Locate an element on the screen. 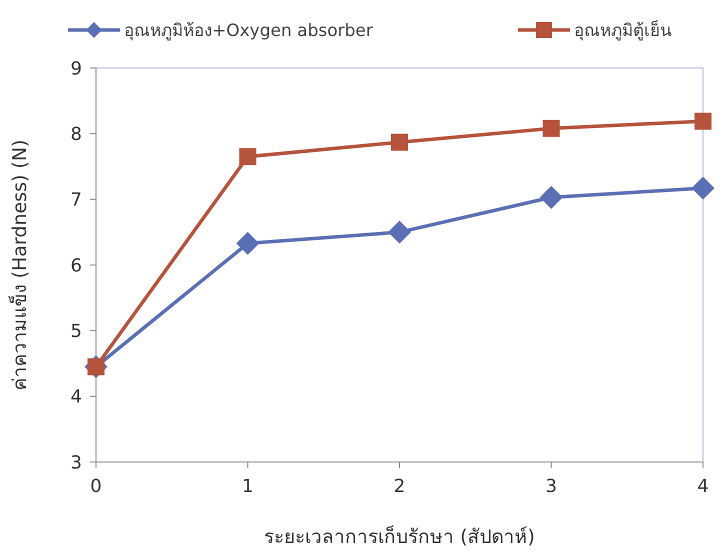 The image size is (723, 555). x-axis-title: ระยะเวลาการเก็บรักษา (สัปดาห์) is located at coordinates (399, 536).